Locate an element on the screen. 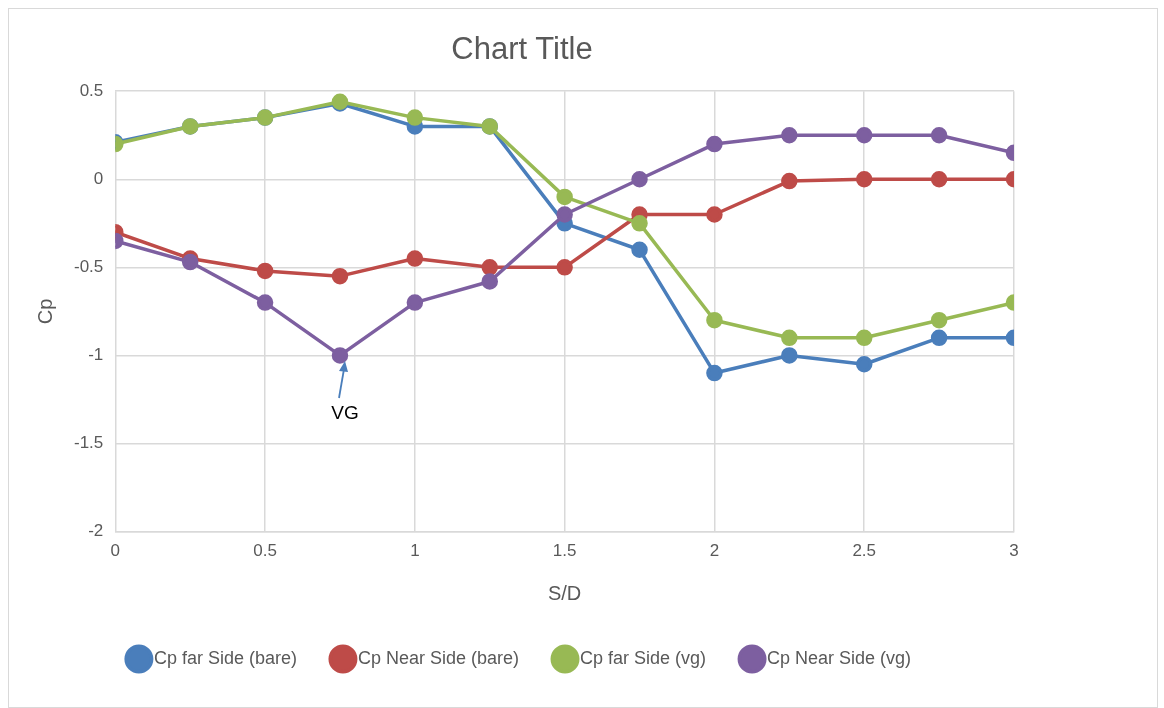 This screenshot has width=1164, height=708. x-tick-label: 1 is located at coordinates (415, 551).